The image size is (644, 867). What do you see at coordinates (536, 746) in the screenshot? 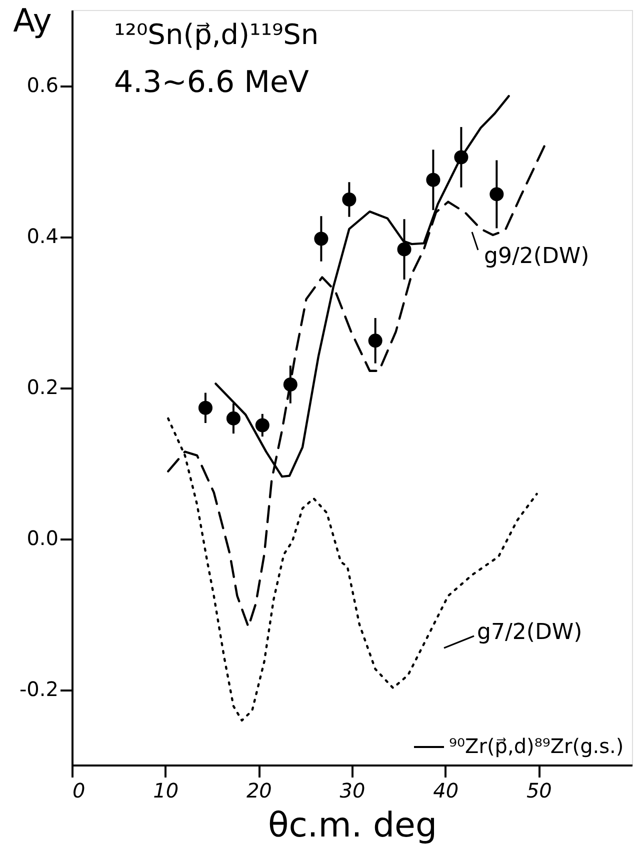
I see `legend-label: ⁹⁰Zr(p⃗,d)⁸⁹Zr(g.s.)` at bounding box center [536, 746].